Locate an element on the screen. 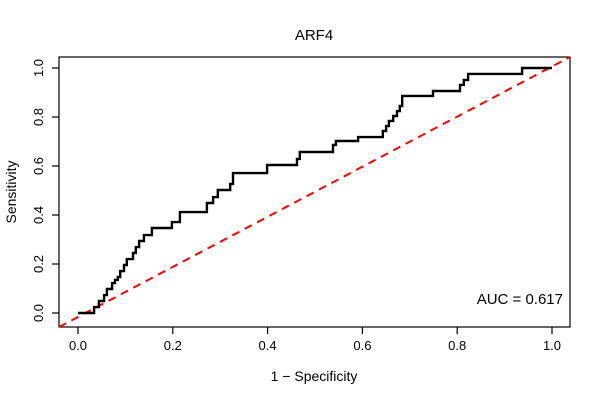 The image size is (600, 400). chart-title: ARF4 is located at coordinates (314, 35).